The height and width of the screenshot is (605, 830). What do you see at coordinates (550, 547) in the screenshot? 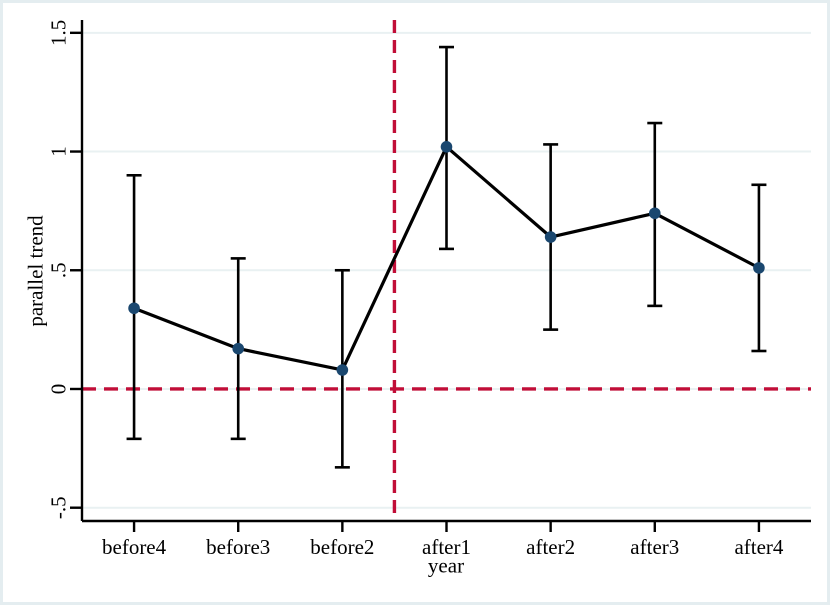
I see `x-tick-label: after2` at bounding box center [550, 547].